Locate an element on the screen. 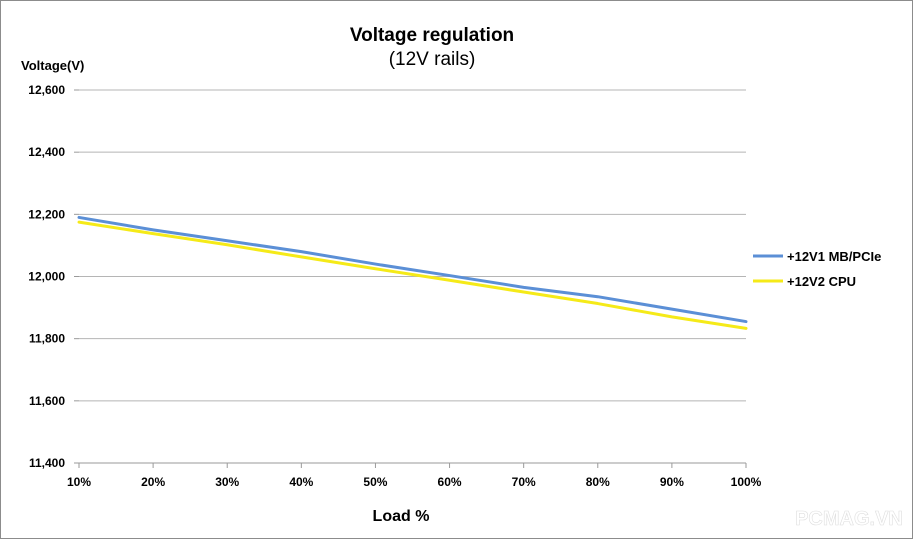  x-tick-label: 10% is located at coordinates (79, 482).